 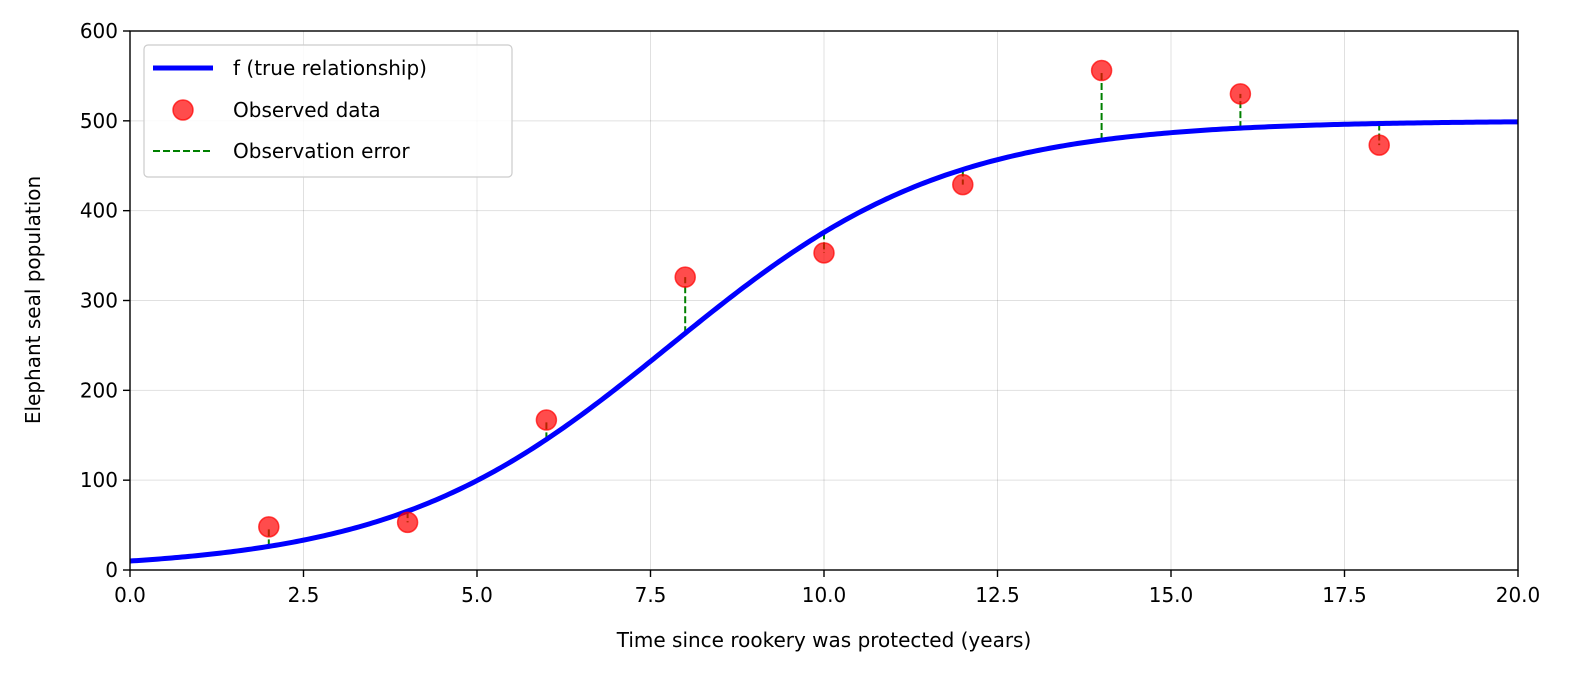 What do you see at coordinates (99, 480) in the screenshot?
I see `y-tick-label: 100` at bounding box center [99, 480].